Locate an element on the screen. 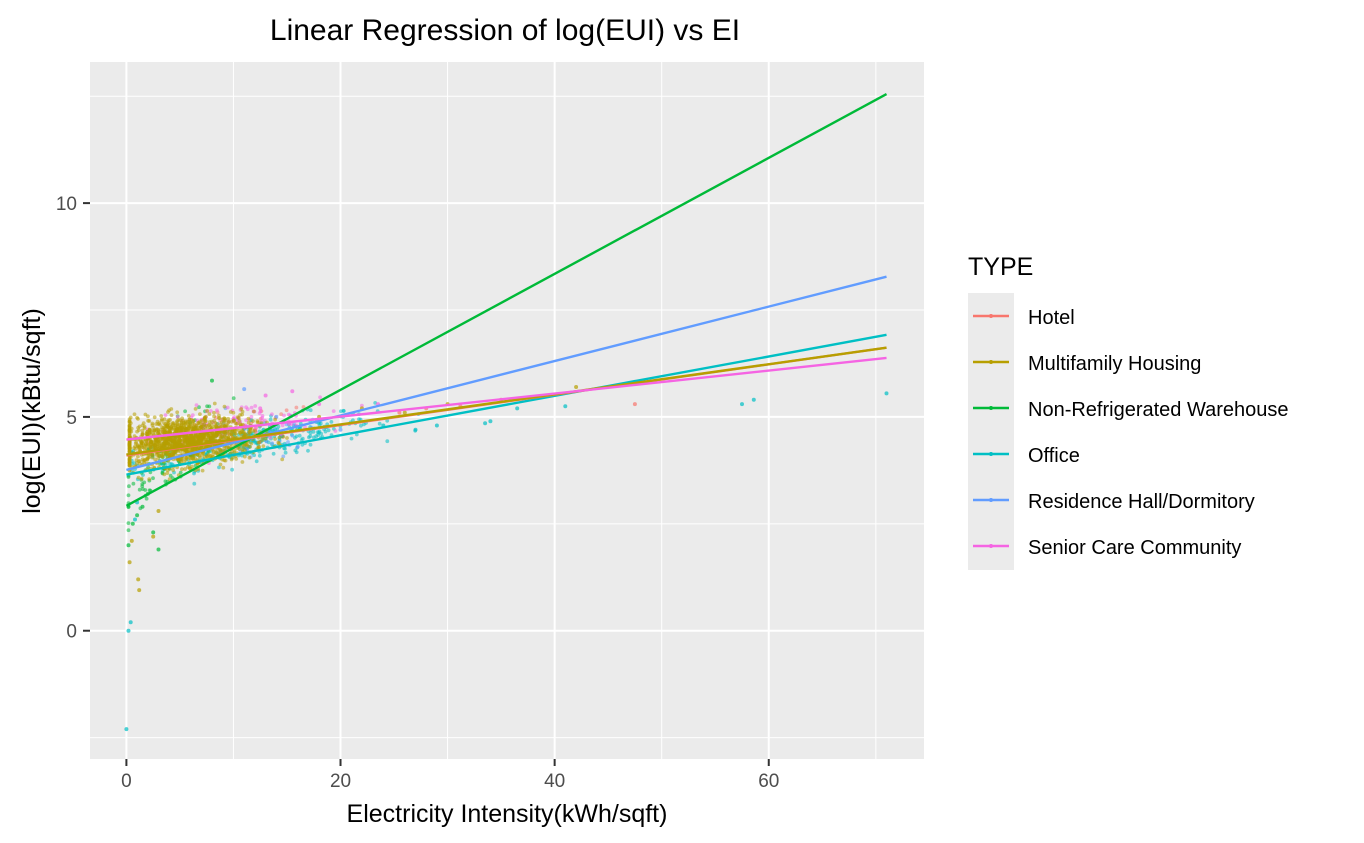  legend-label: Senior Care Community is located at coordinates (1134, 548).